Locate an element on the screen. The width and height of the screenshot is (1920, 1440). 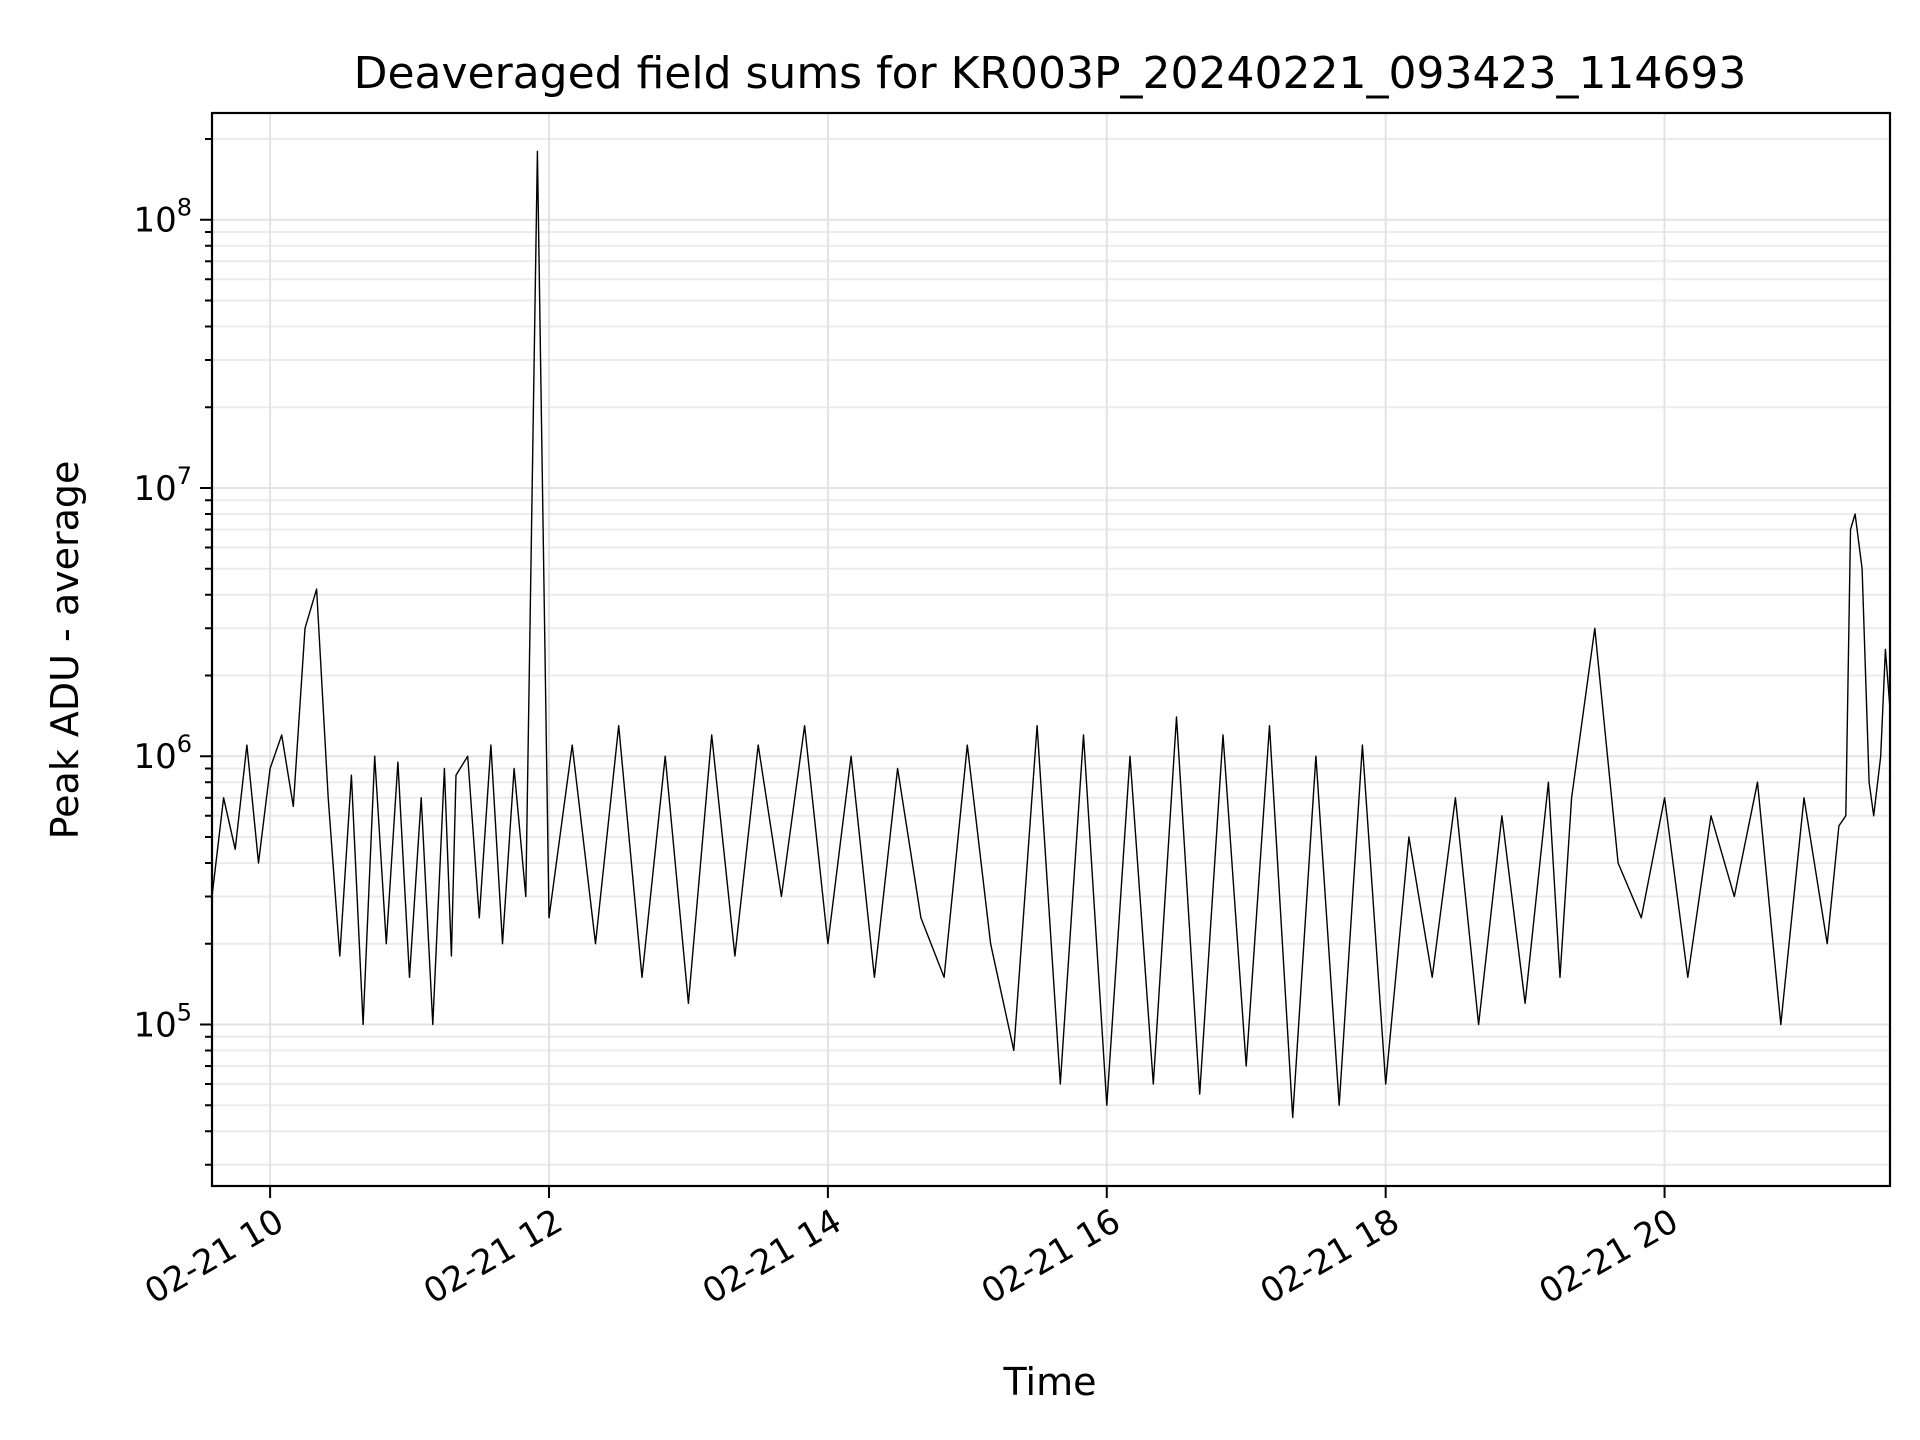
y-tick-label: 10⁶ is located at coordinates (162, 753).